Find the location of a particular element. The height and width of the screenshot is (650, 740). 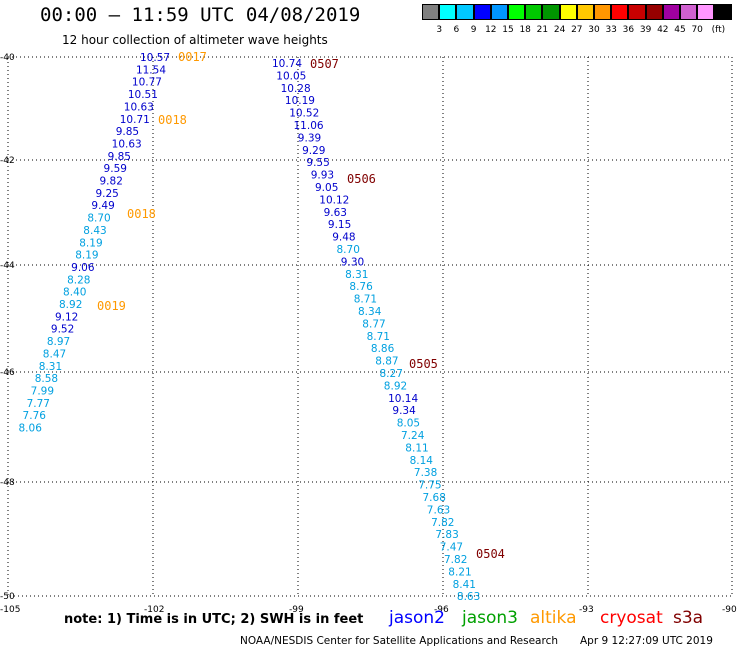

color-scale-label: 36 is located at coordinates (628, 30).